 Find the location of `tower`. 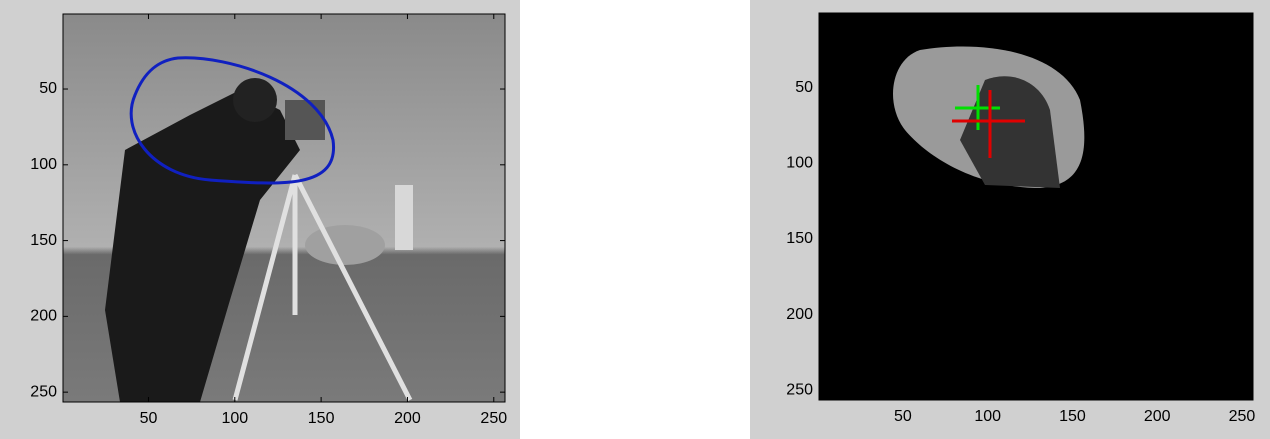

tower is located at coordinates (404, 217).